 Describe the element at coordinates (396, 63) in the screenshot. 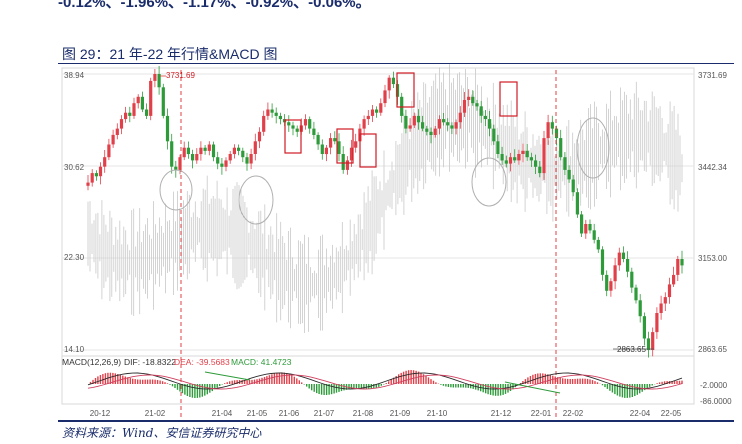

I see `title-rule` at that location.